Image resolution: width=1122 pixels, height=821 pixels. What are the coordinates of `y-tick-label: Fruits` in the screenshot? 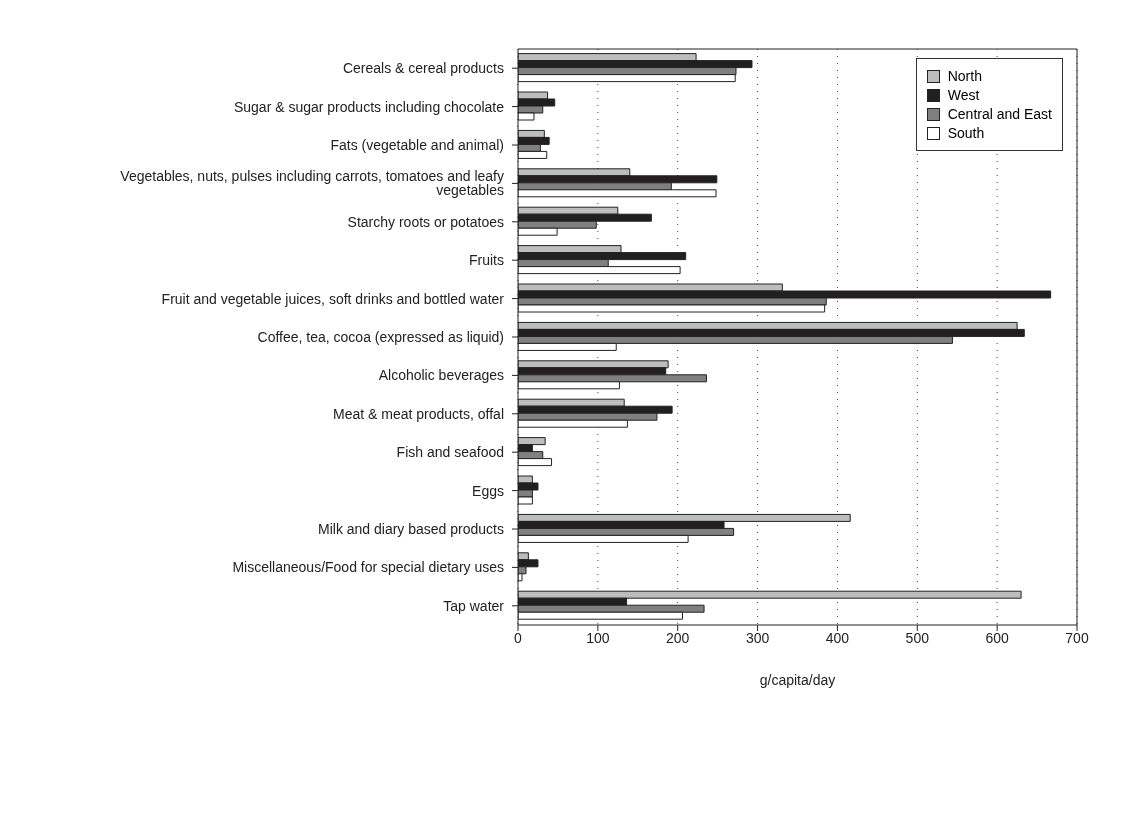 It's located at (486, 260).